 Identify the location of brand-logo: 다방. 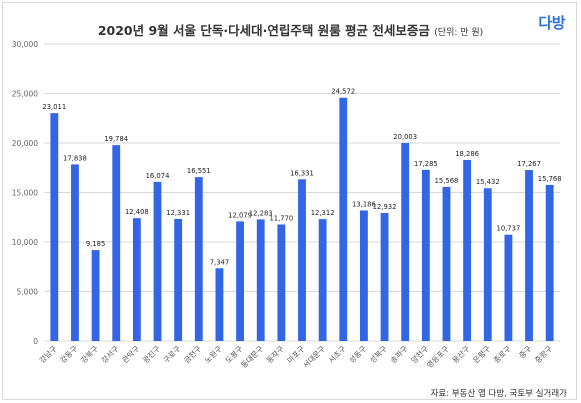
(551, 23).